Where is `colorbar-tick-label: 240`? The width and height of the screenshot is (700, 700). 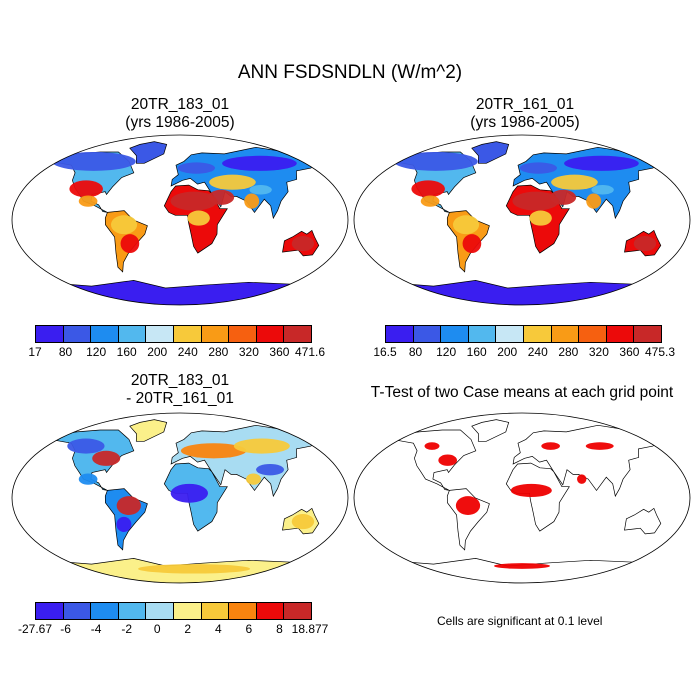 colorbar-tick-label: 240 is located at coordinates (537, 352).